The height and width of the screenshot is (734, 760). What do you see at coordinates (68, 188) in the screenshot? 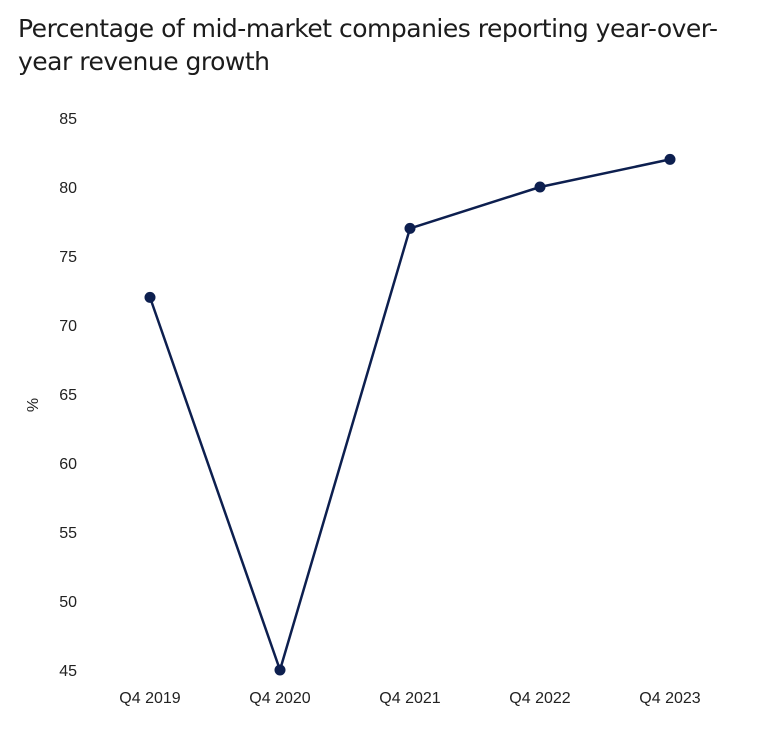
I see `y-tick-label: 80` at bounding box center [68, 188].